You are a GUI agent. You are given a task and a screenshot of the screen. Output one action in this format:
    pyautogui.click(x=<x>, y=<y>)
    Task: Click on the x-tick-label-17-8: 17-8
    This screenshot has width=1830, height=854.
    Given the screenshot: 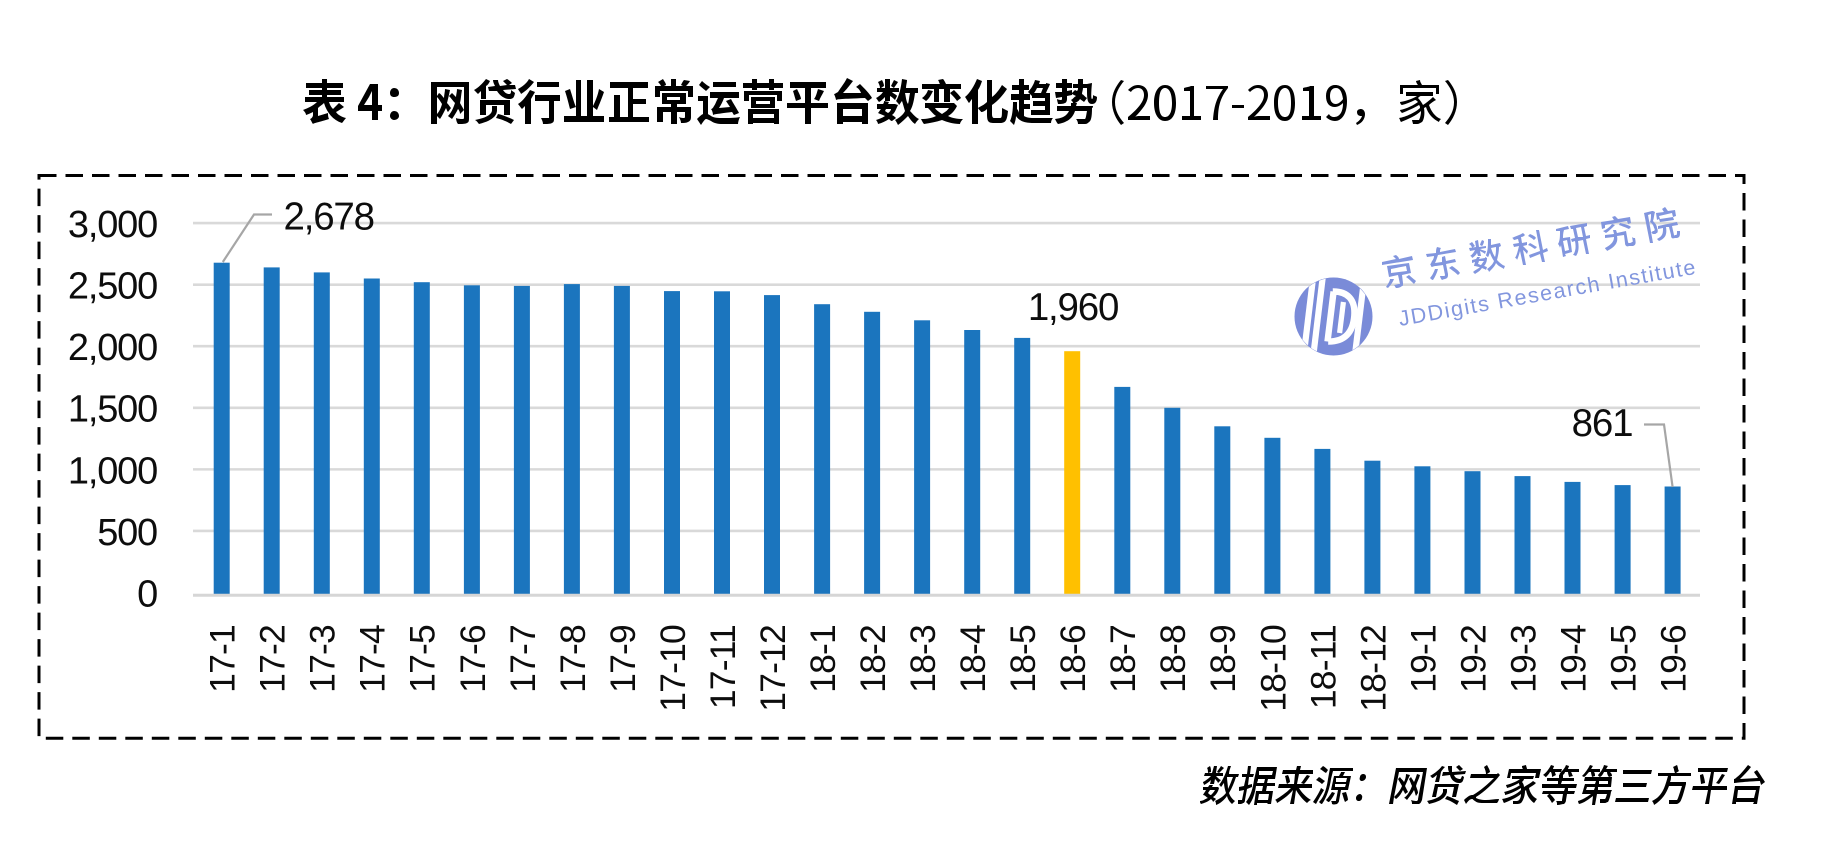 What is the action you would take?
    pyautogui.click(x=573, y=659)
    